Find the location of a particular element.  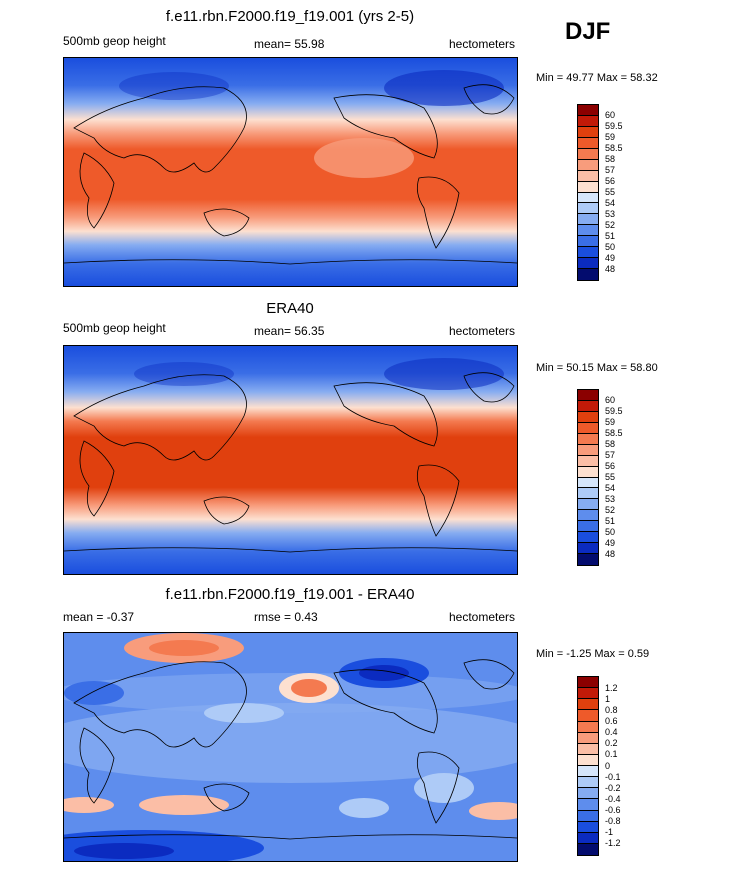

panel-3-left-label: mean = -0.37 is located at coordinates (99, 617).